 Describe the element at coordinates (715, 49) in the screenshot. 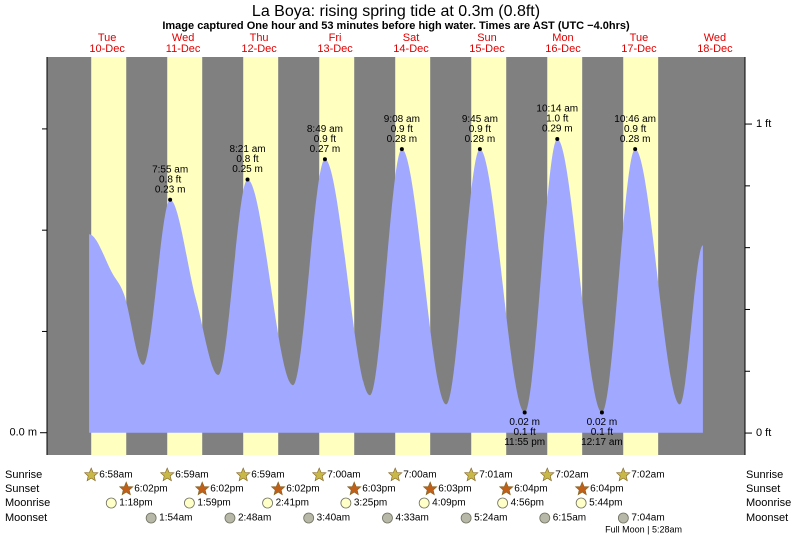

I see `date-label: 18-Dec` at that location.